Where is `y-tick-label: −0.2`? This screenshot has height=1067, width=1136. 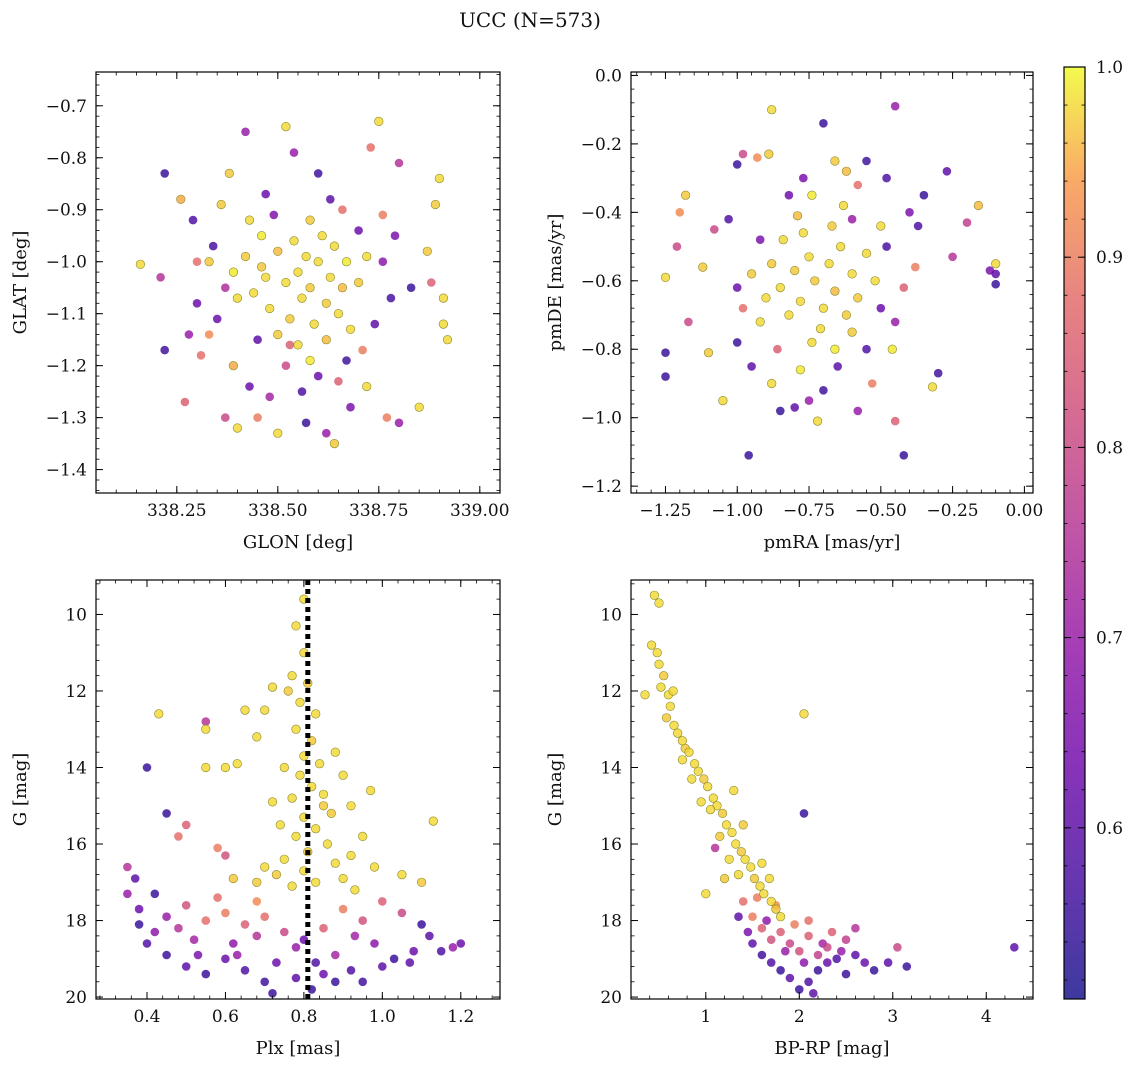 y-tick-label: −0.2 is located at coordinates (601, 145).